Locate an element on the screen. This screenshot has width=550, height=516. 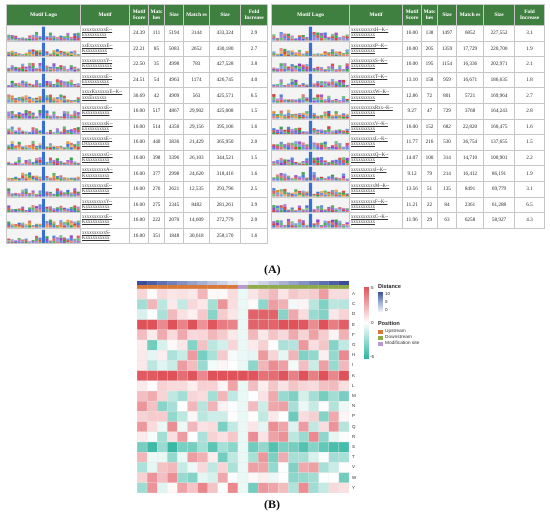
bg-size-cell: 202,971 is located at coordinates (499, 64).